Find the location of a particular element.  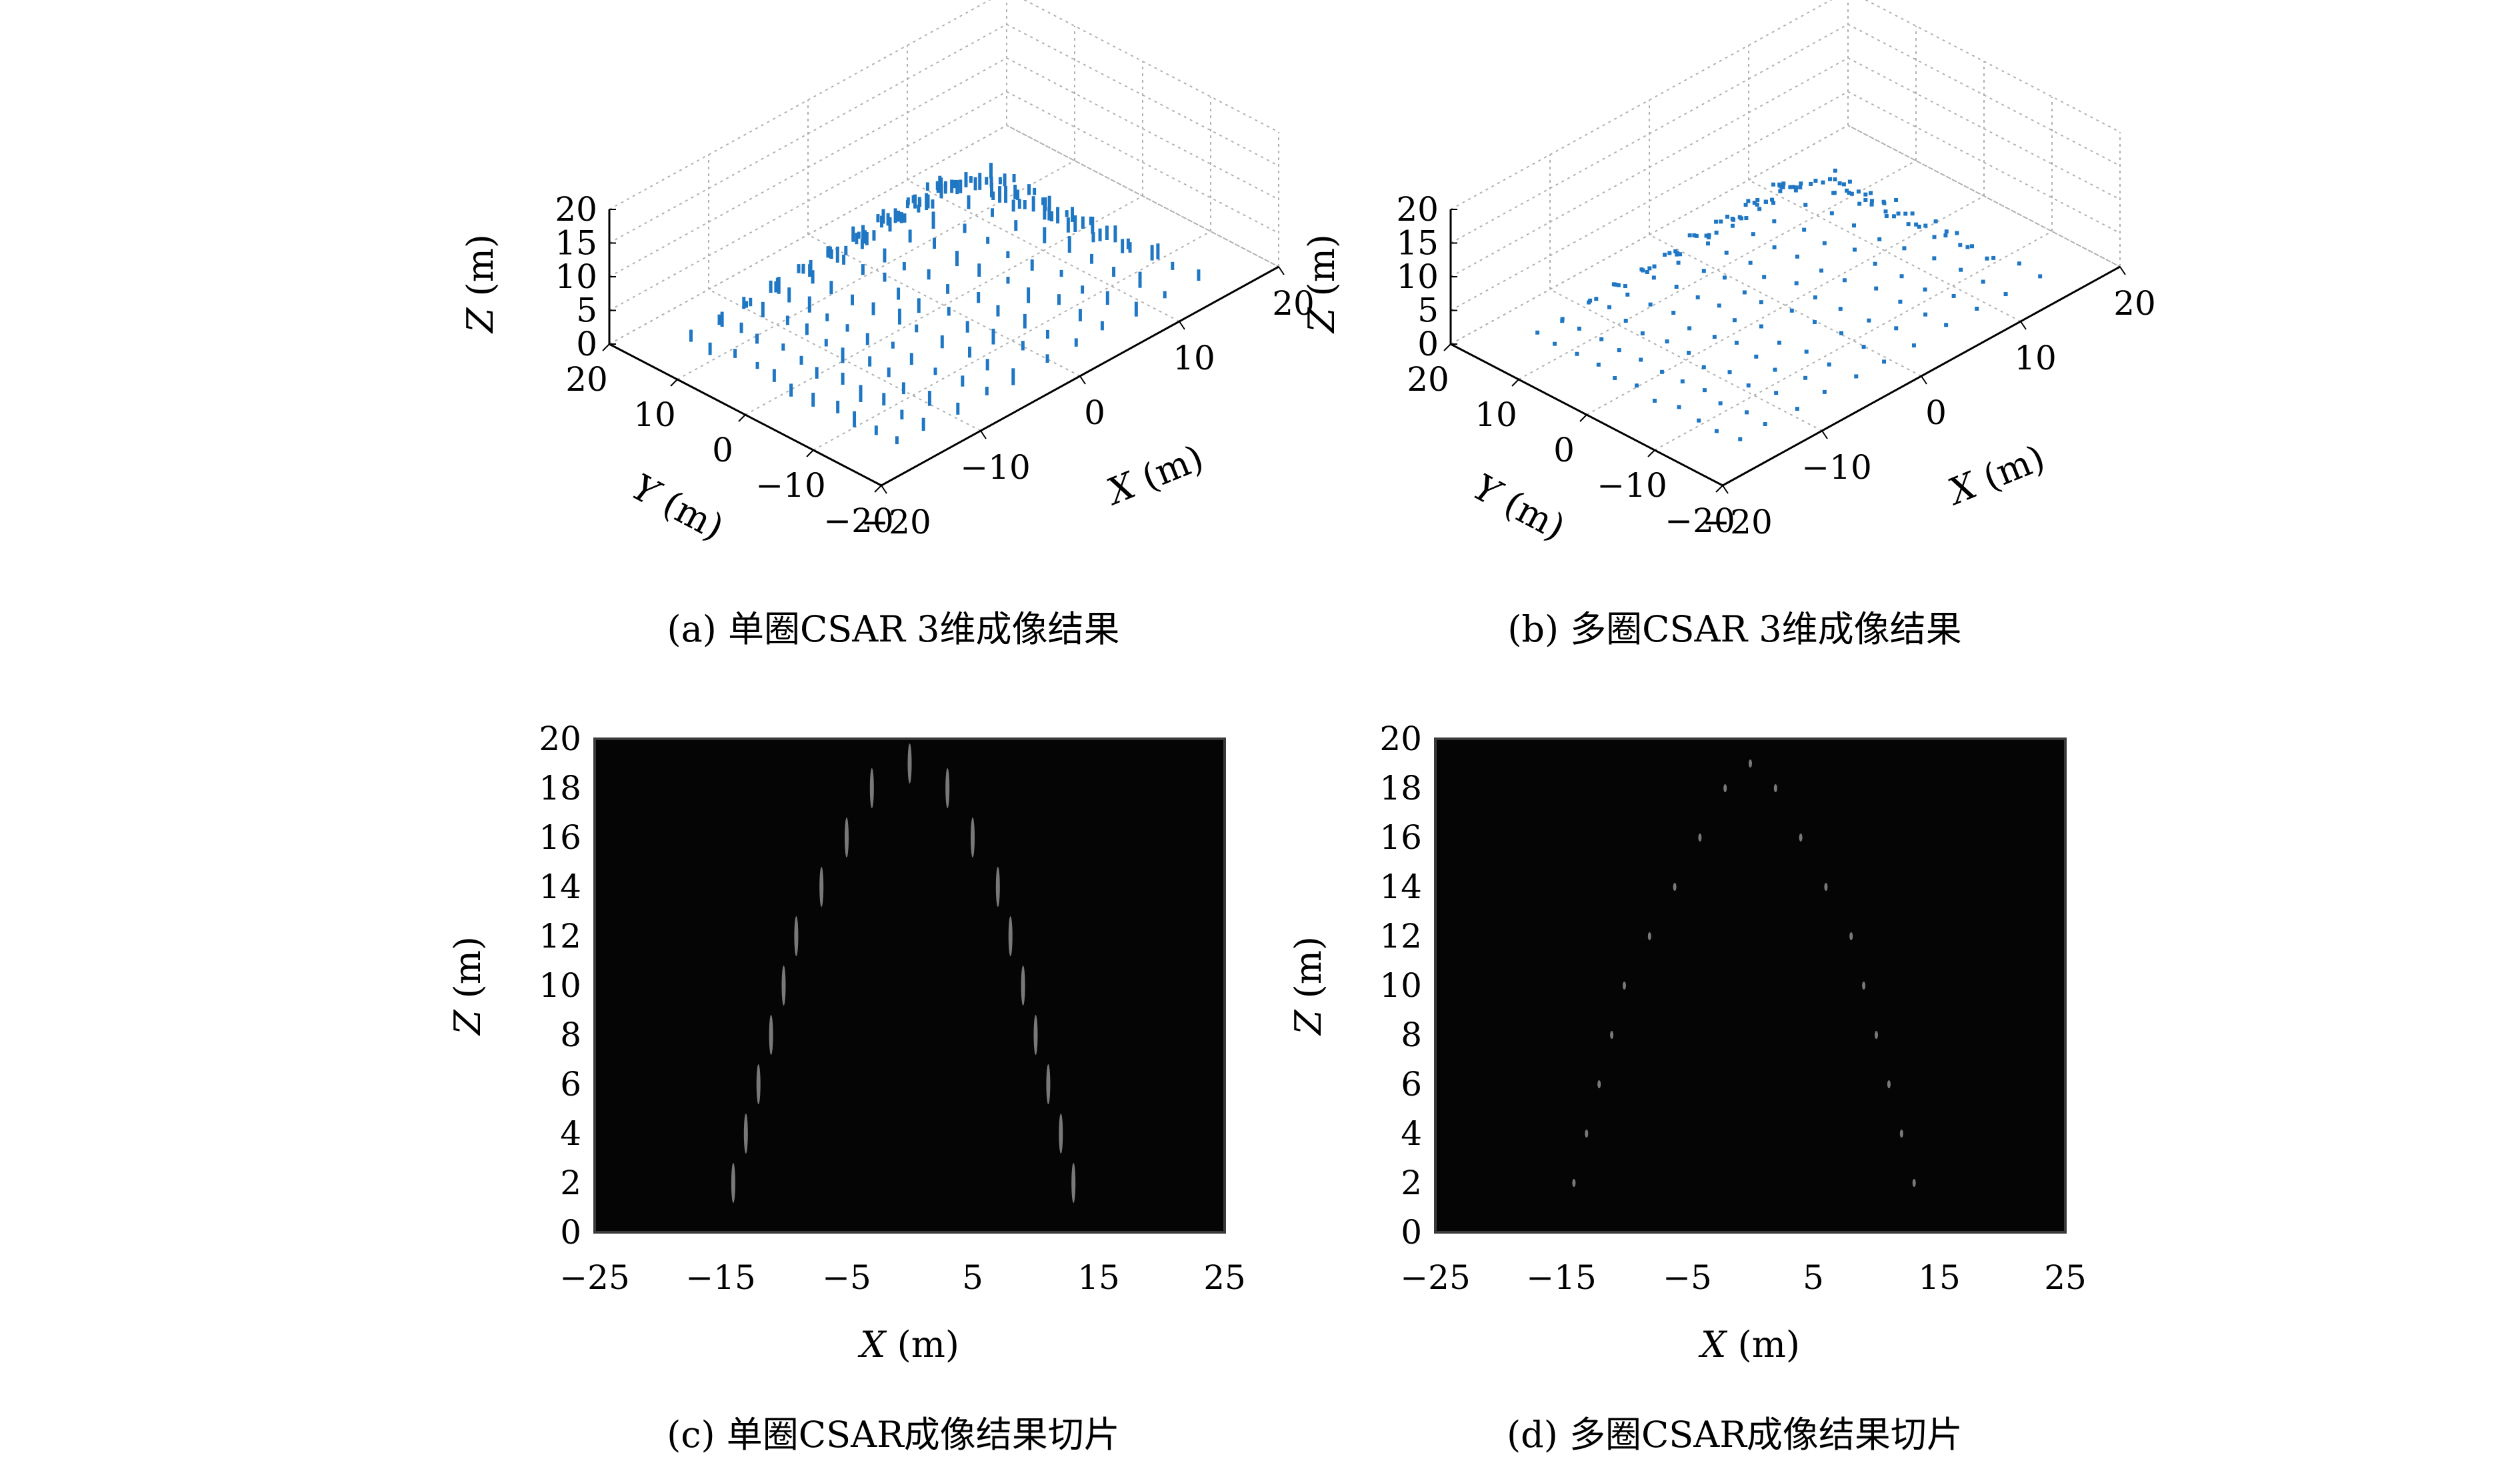

x-tick-label: 0 is located at coordinates (1936, 412).